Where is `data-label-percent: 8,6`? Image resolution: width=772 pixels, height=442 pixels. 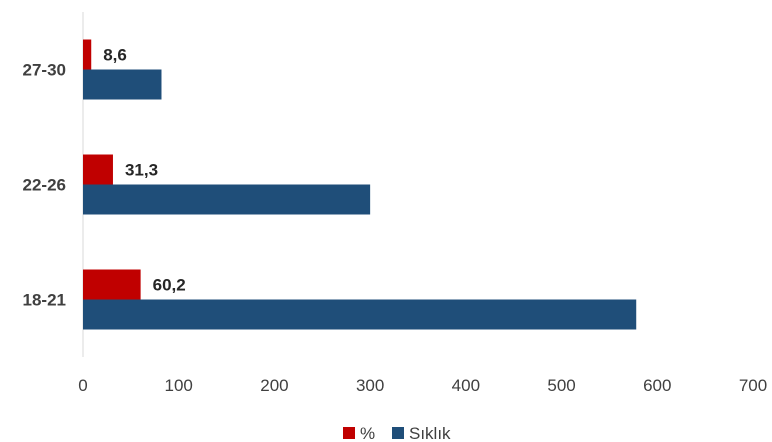 data-label-percent: 8,6 is located at coordinates (115, 55).